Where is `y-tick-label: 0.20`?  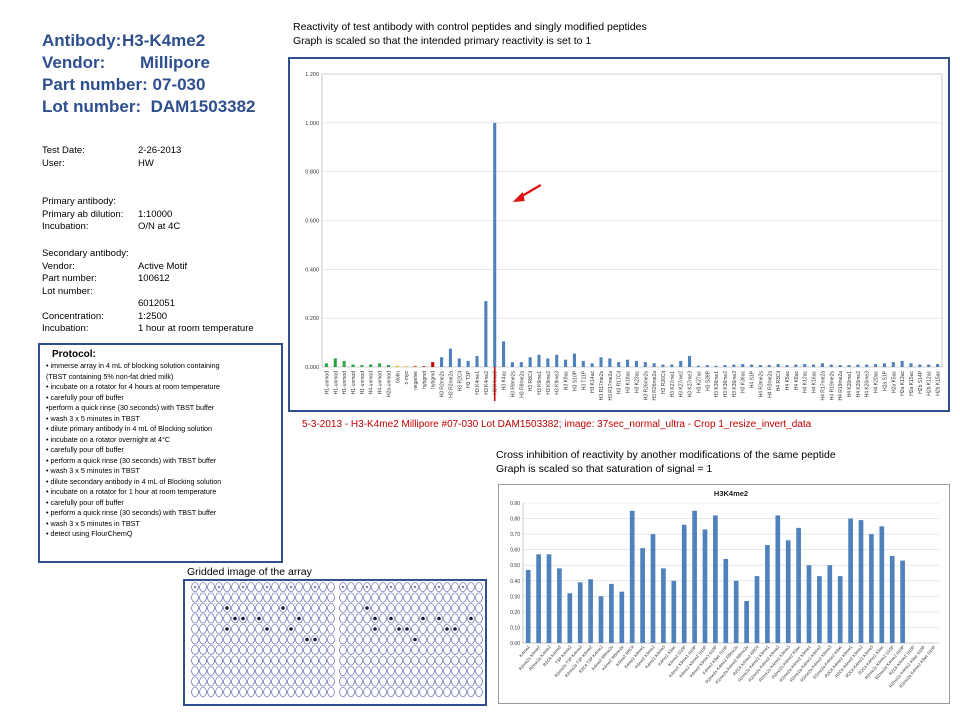
y-tick-label: 0.20 is located at coordinates (515, 613).